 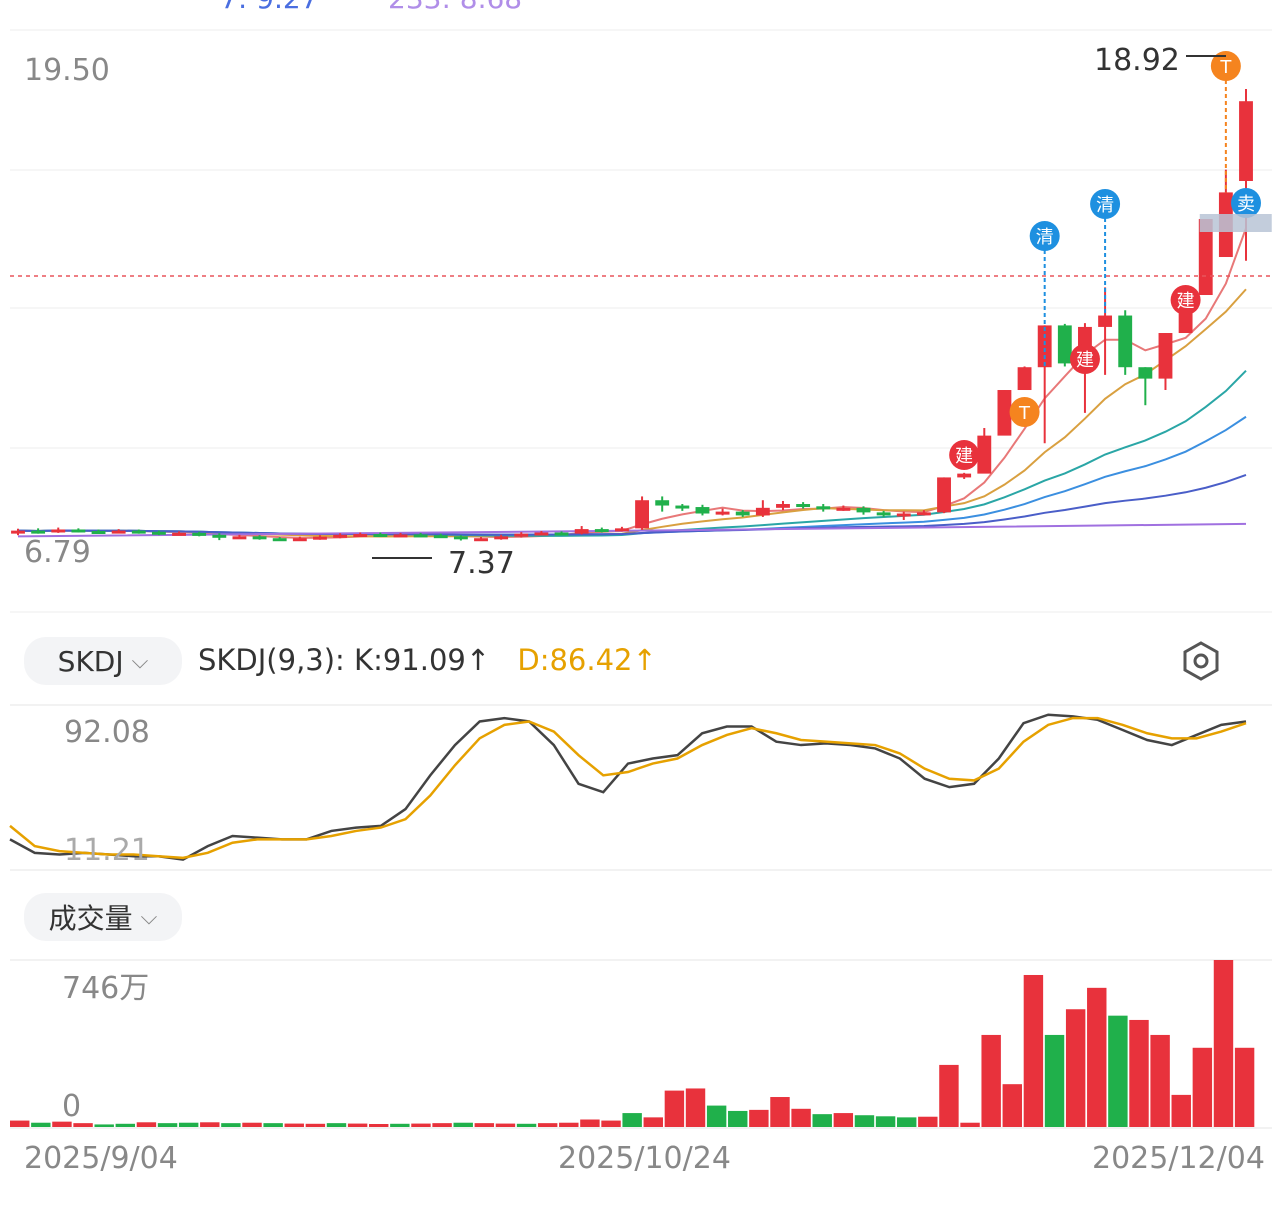 What do you see at coordinates (149, 917) in the screenshot?
I see `chevron-down-icon: ⌵` at bounding box center [149, 917].